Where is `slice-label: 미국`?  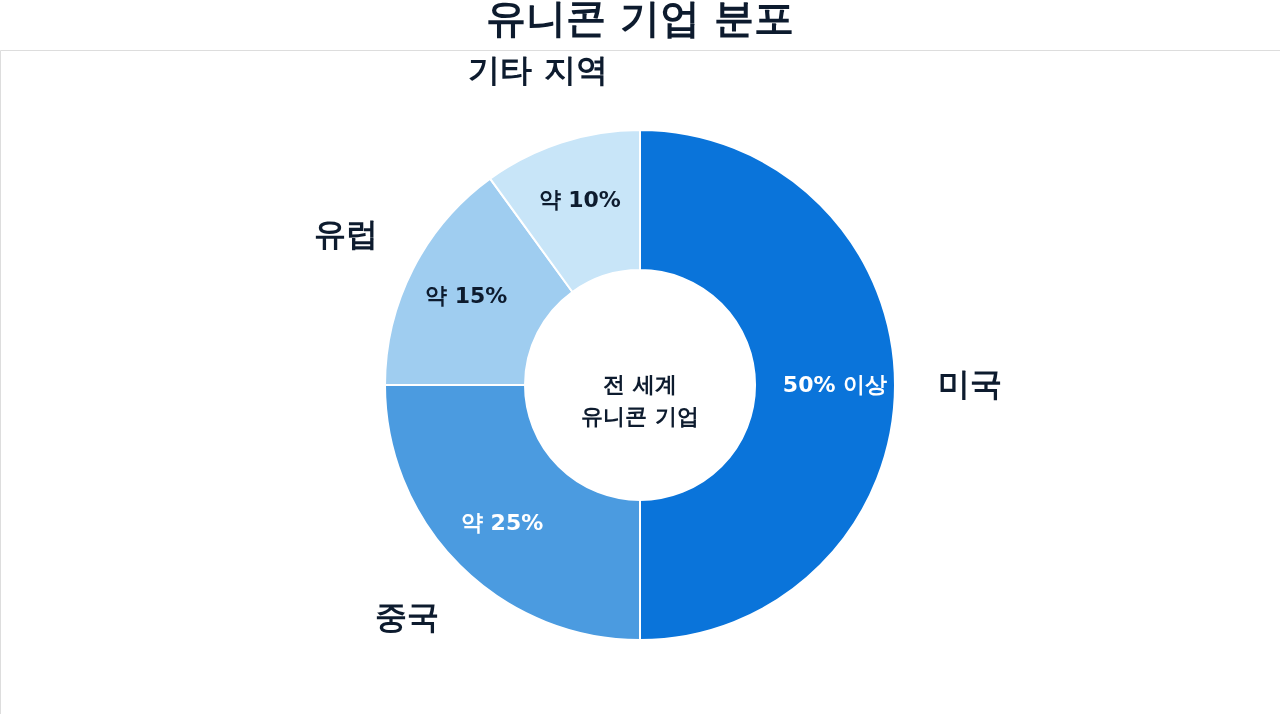
slice-label: 미국 is located at coordinates (970, 384).